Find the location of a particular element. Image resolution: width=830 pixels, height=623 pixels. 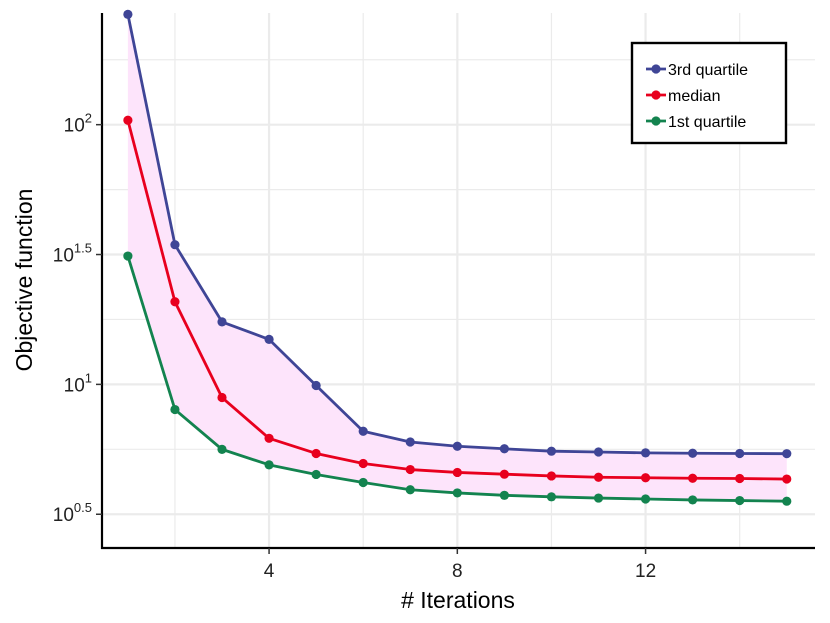

legend-item-median: median is located at coordinates (683, 96).